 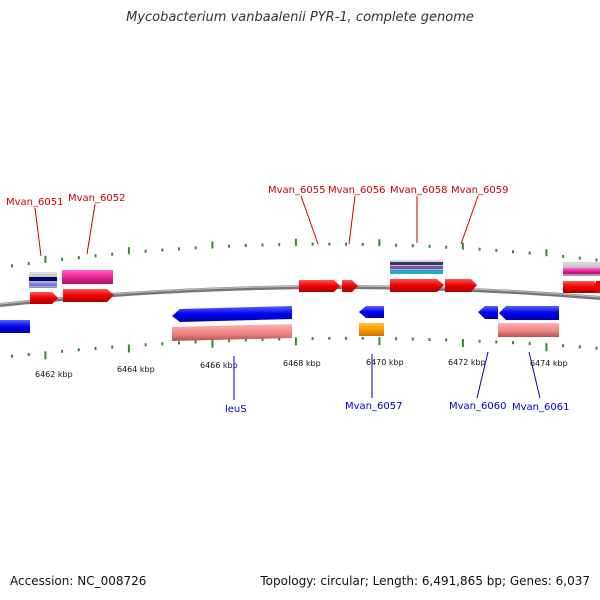 What do you see at coordinates (373, 406) in the screenshot?
I see `gene-label-mvan-6057: Mvan_6057` at bounding box center [373, 406].